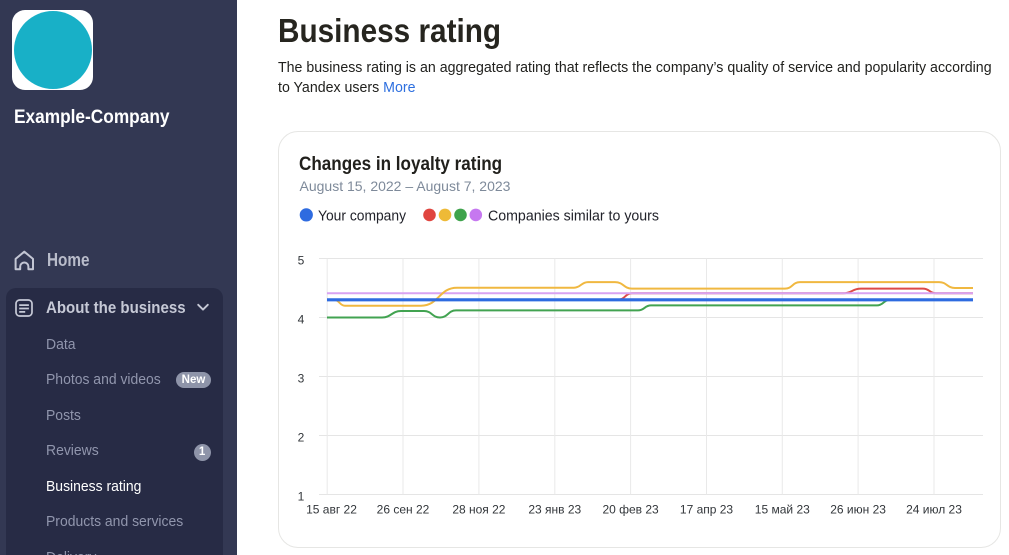  What do you see at coordinates (554, 510) in the screenshot?
I see `svg-text: 23 янв 23` at bounding box center [554, 510].